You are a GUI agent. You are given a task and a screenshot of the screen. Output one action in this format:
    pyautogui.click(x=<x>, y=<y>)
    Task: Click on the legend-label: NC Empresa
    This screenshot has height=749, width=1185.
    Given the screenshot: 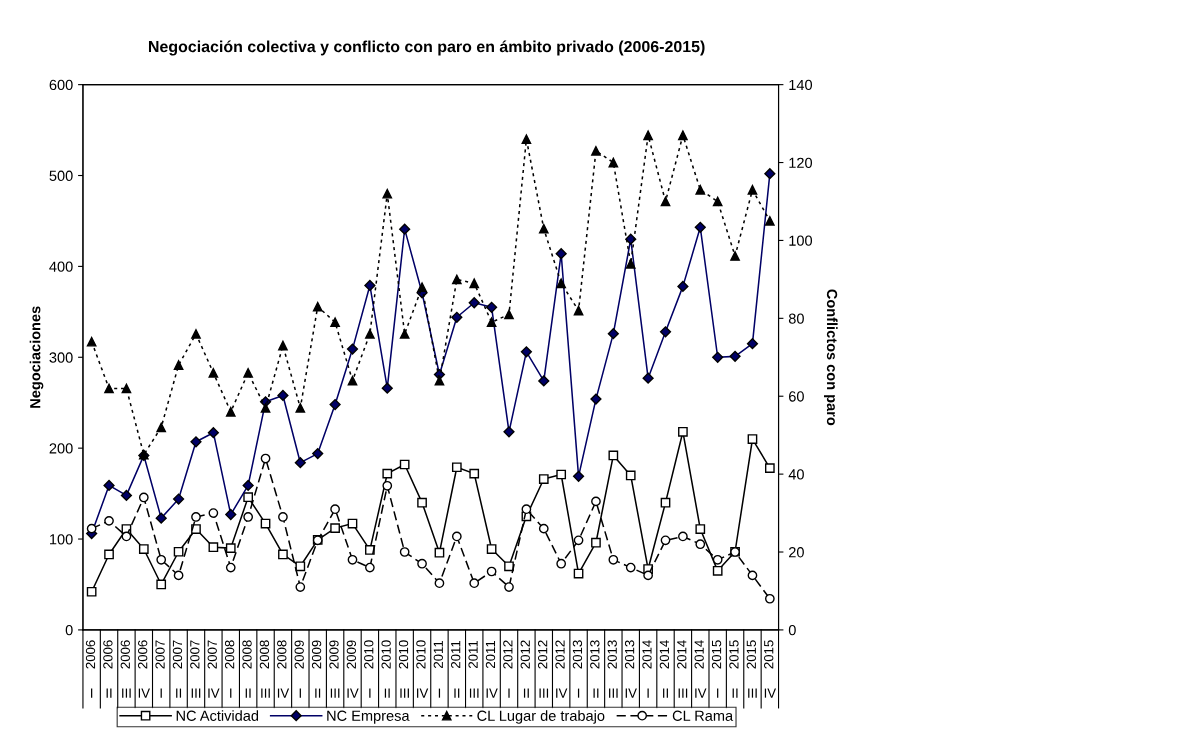 What is the action you would take?
    pyautogui.click(x=368, y=717)
    